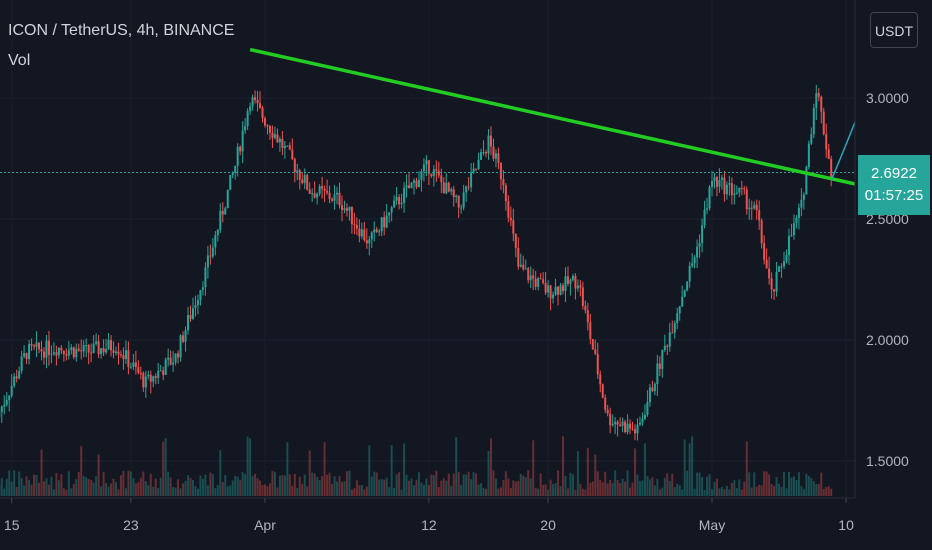 The width and height of the screenshot is (932, 550). What do you see at coordinates (846, 525) in the screenshot?
I see `x-tick-label: 10` at bounding box center [846, 525].